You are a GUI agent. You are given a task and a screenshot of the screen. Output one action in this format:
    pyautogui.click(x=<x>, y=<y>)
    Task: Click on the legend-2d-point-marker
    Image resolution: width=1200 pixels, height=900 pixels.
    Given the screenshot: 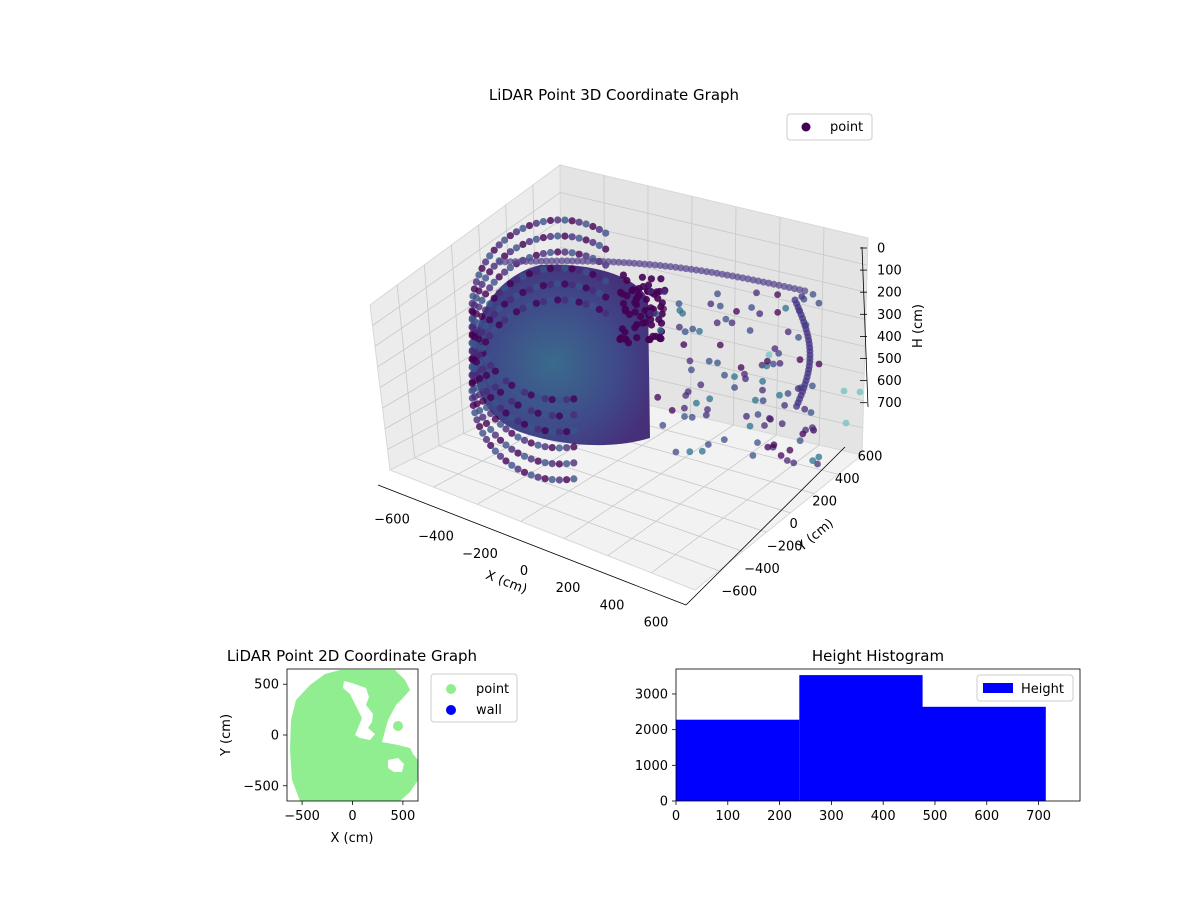 What is the action you would take?
    pyautogui.click(x=451, y=689)
    